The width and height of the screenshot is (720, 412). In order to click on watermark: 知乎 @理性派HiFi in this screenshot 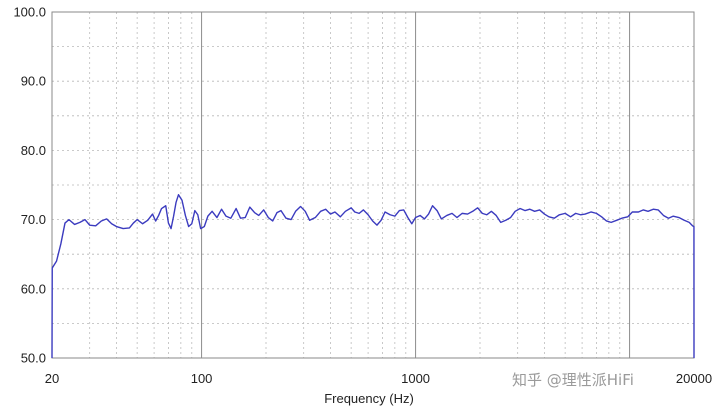, I will do `click(573, 380)`.